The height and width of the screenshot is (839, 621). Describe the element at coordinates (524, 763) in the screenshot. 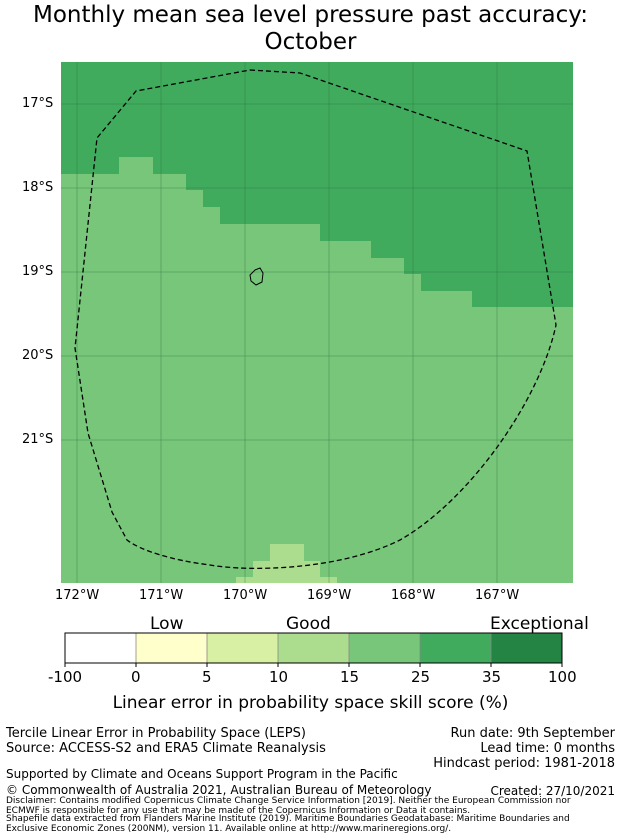

I see `hindcast-text: Hindcast period: 1981-2018` at that location.